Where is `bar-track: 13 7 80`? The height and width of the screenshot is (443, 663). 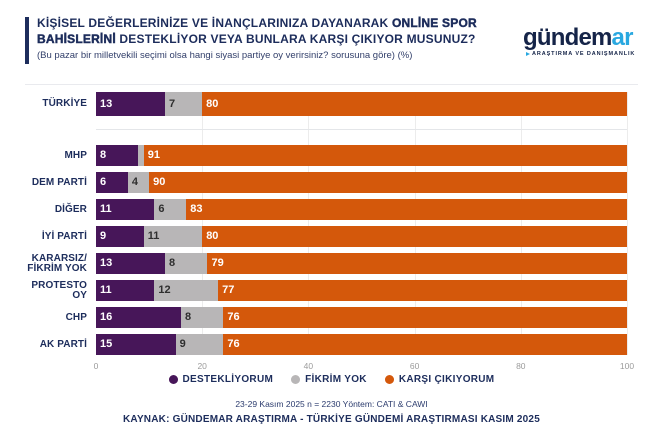
bar-track: 13 7 80 is located at coordinates (361, 104).